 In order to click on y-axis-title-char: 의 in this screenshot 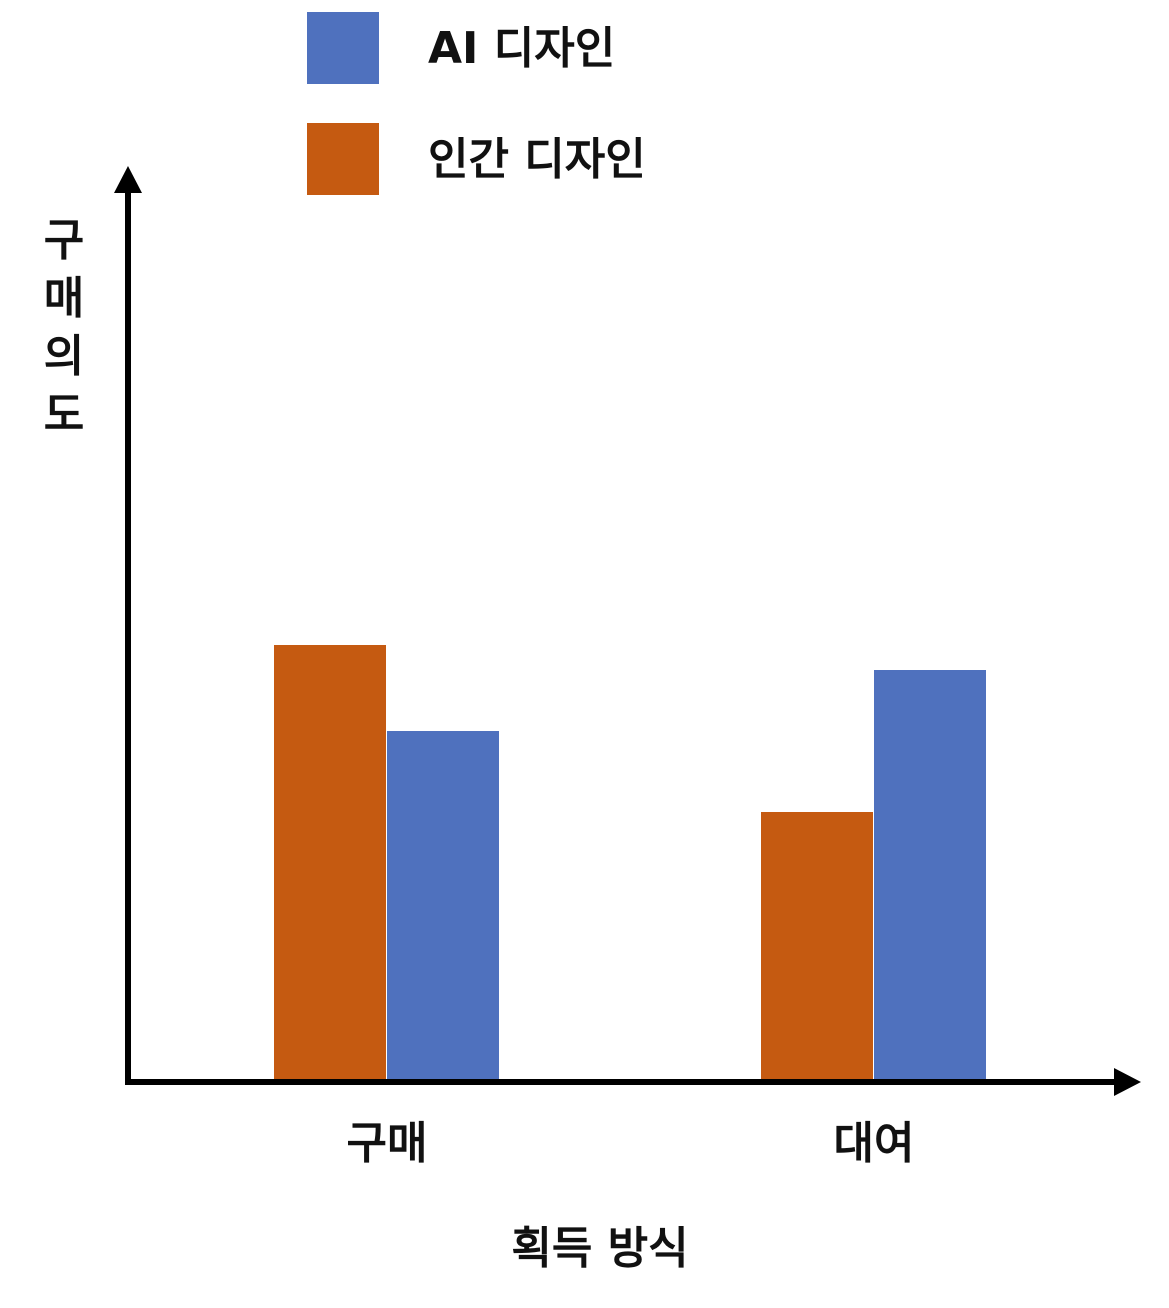, I will do `click(64, 356)`.